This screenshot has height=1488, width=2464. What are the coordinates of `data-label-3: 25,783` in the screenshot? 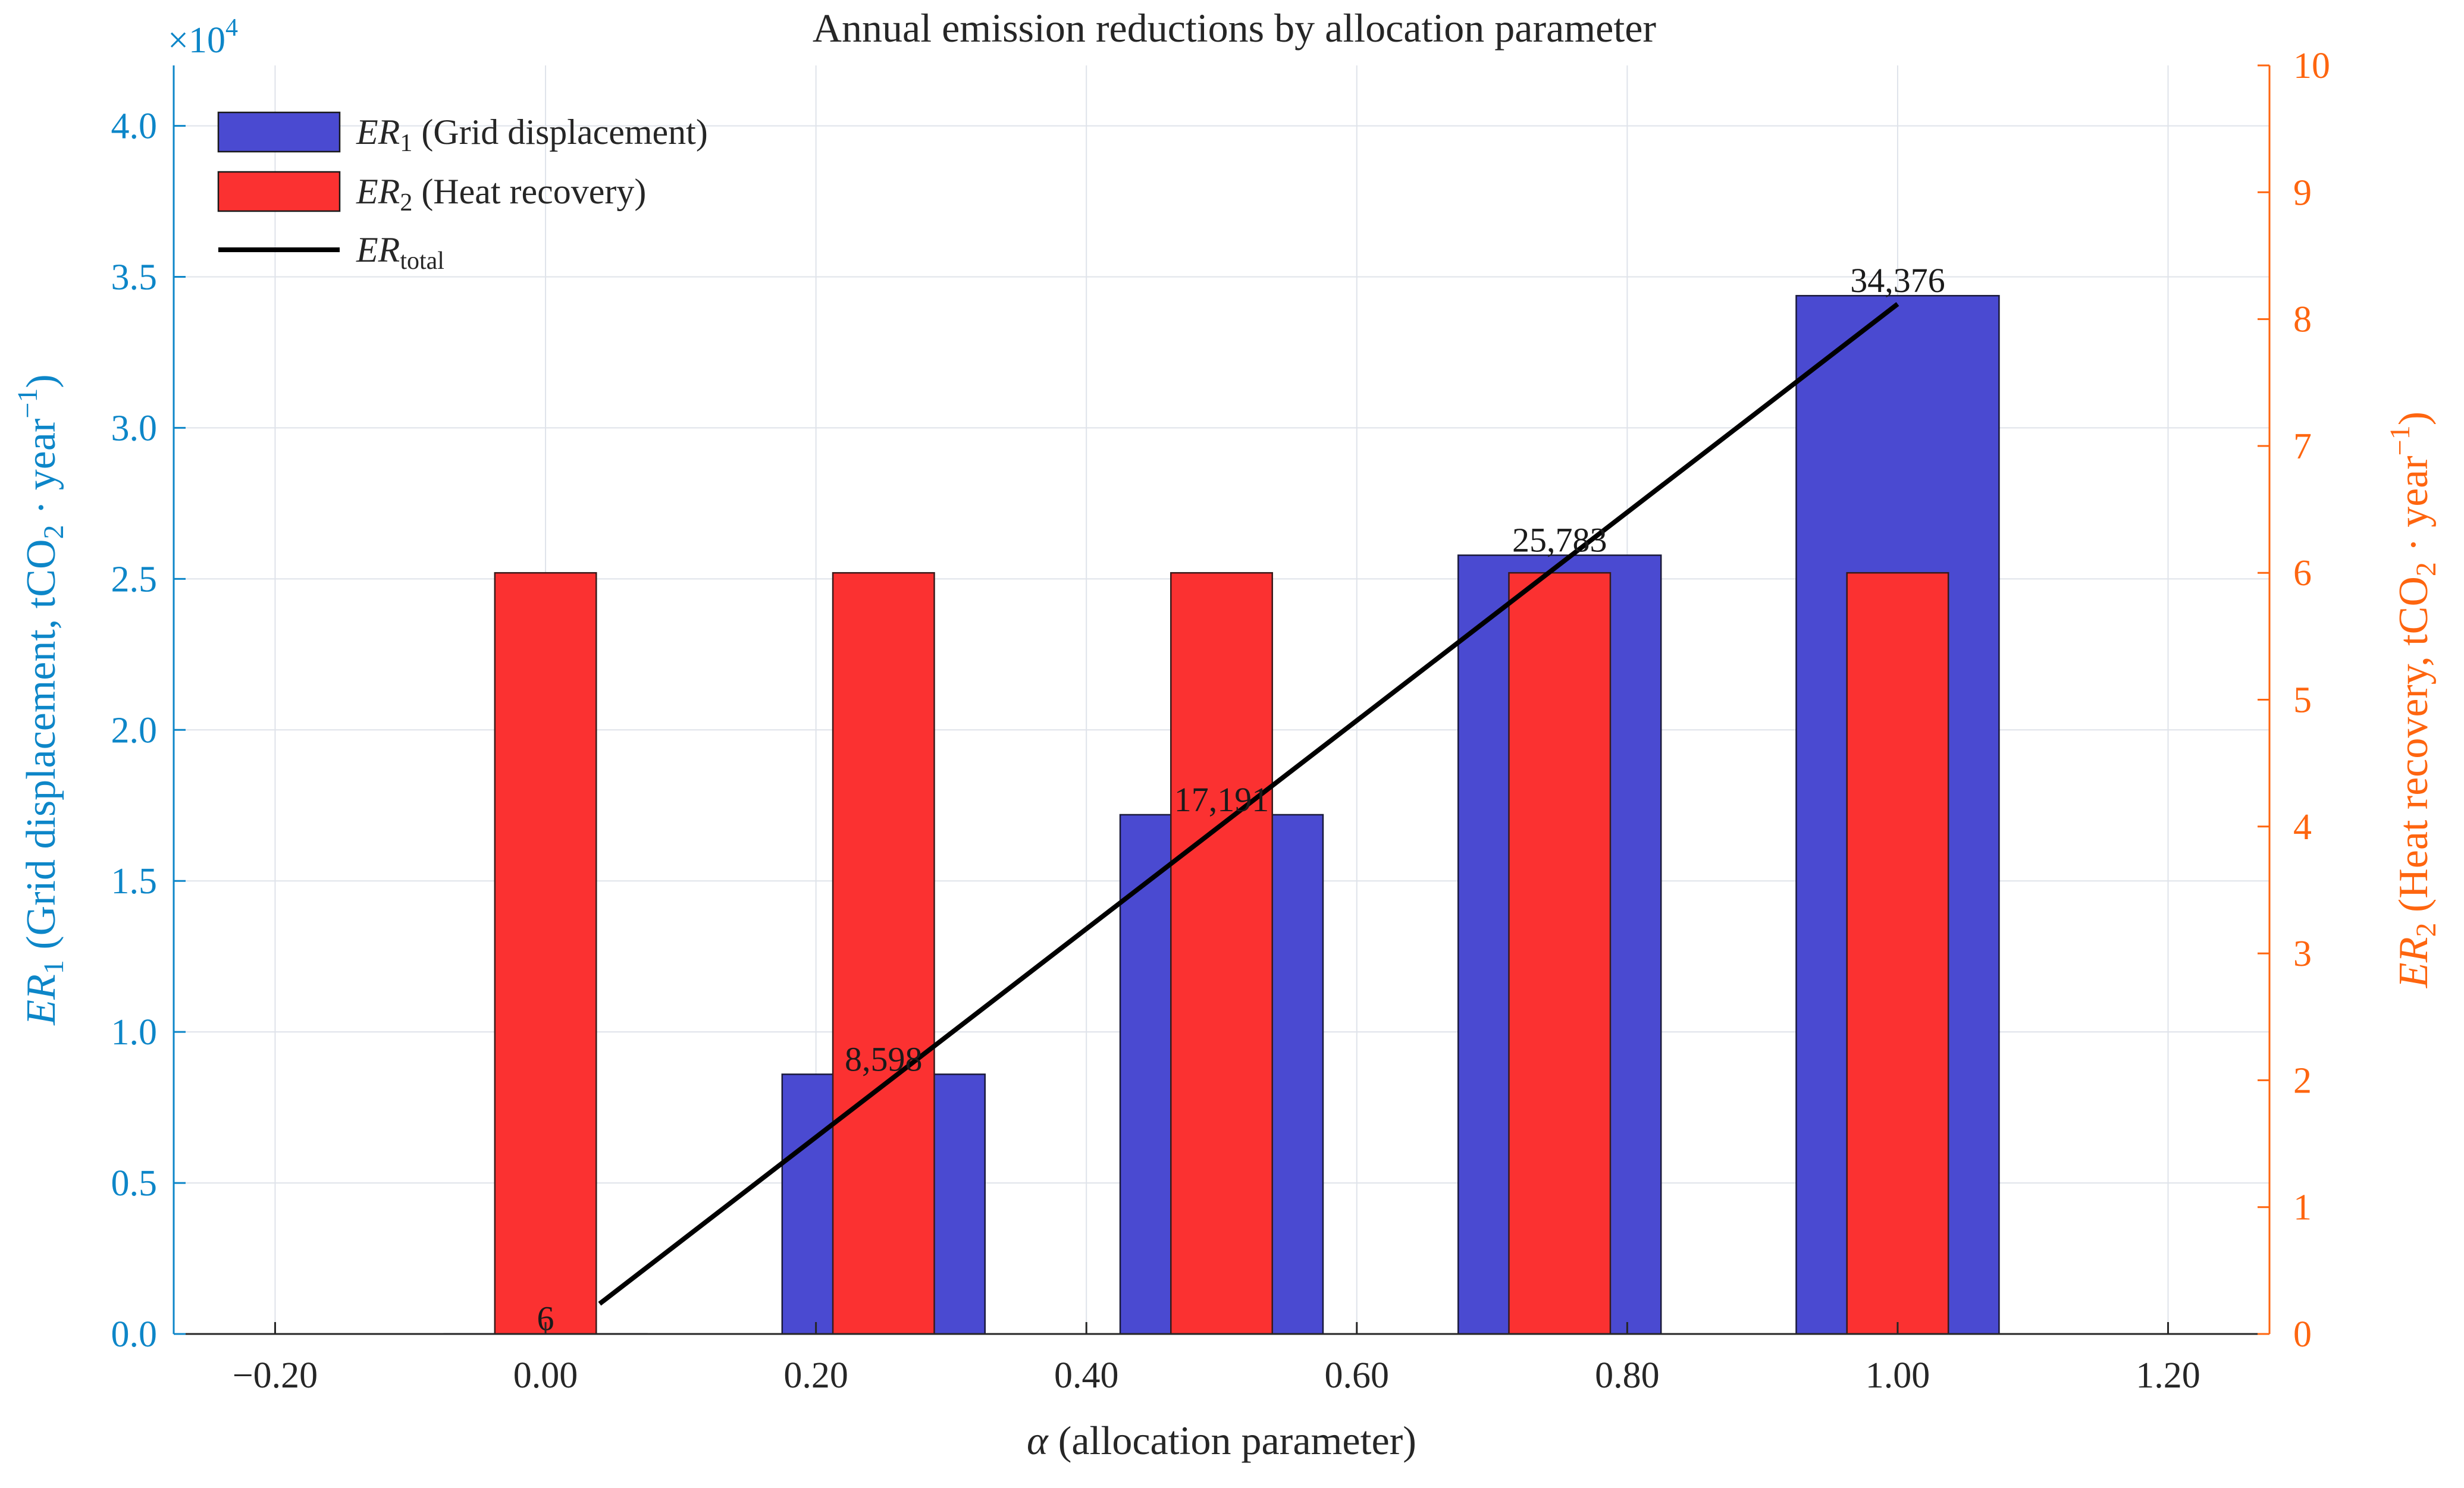 It's located at (1559, 540).